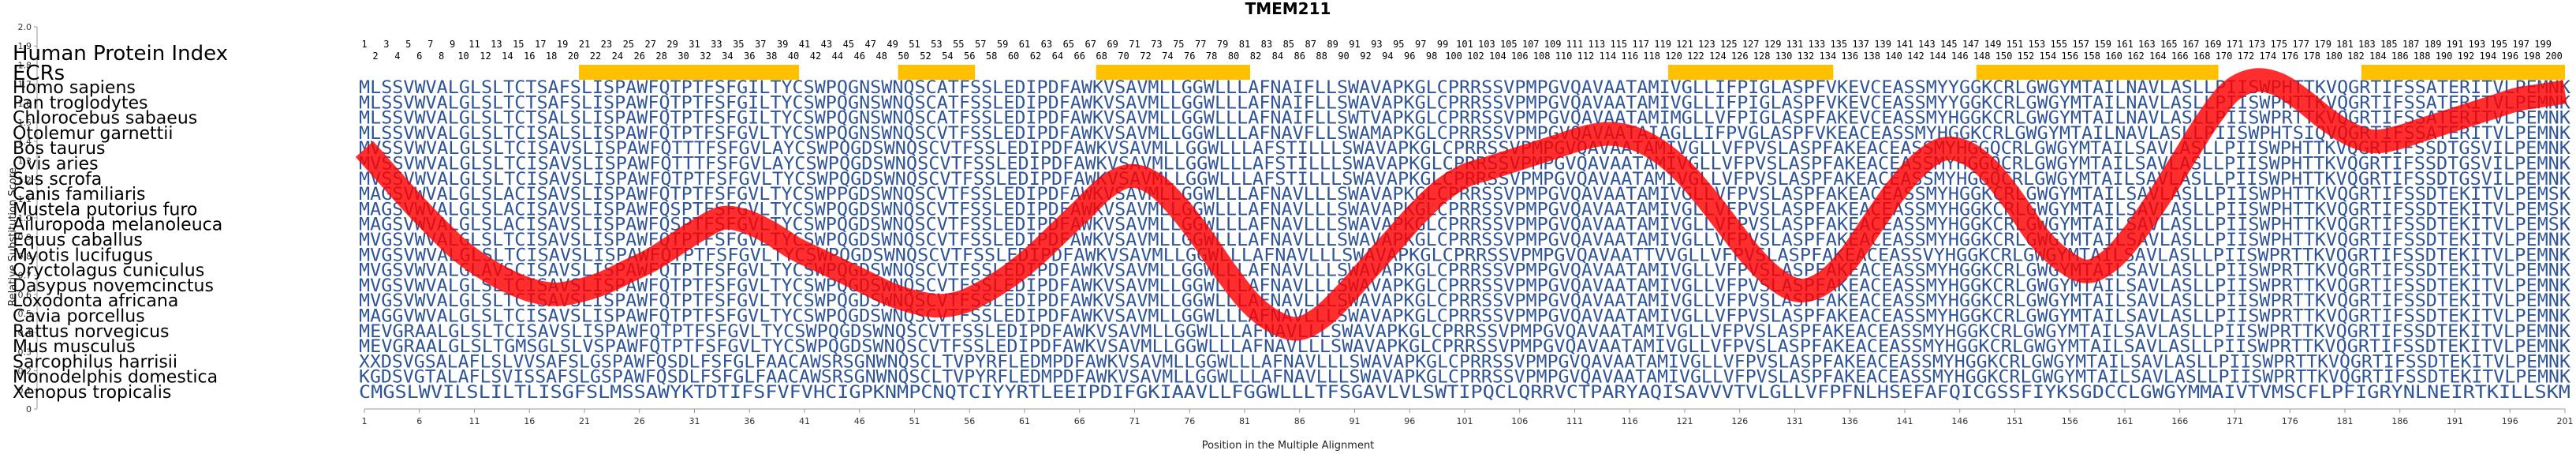 The width and height of the screenshot is (2576, 454). What do you see at coordinates (1729, 44) in the screenshot?
I see `position-number-odd: 125` at bounding box center [1729, 44].